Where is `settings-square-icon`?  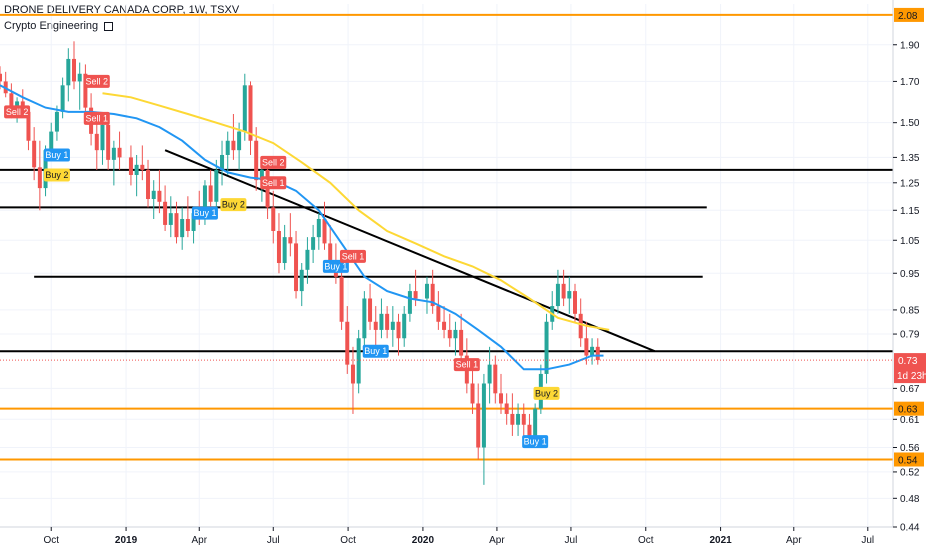 settings-square-icon is located at coordinates (109, 26).